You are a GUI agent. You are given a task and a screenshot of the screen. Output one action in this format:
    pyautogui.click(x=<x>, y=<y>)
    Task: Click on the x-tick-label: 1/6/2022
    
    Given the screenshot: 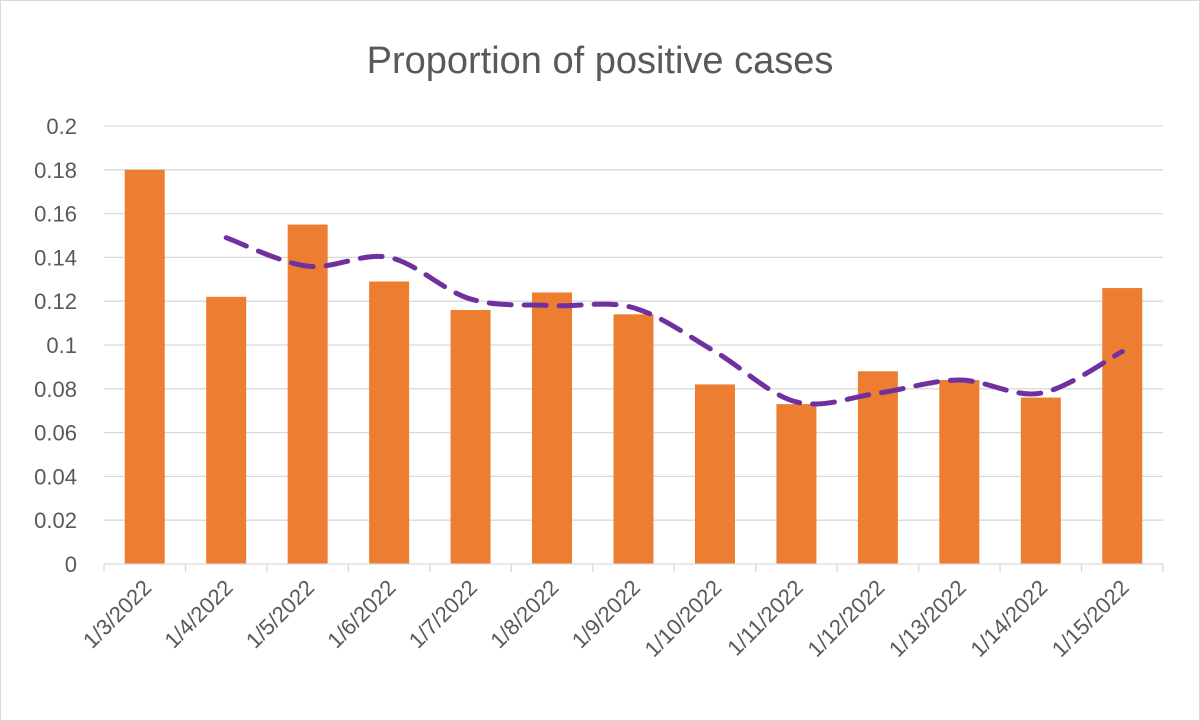 What is the action you would take?
    pyautogui.click(x=361, y=614)
    